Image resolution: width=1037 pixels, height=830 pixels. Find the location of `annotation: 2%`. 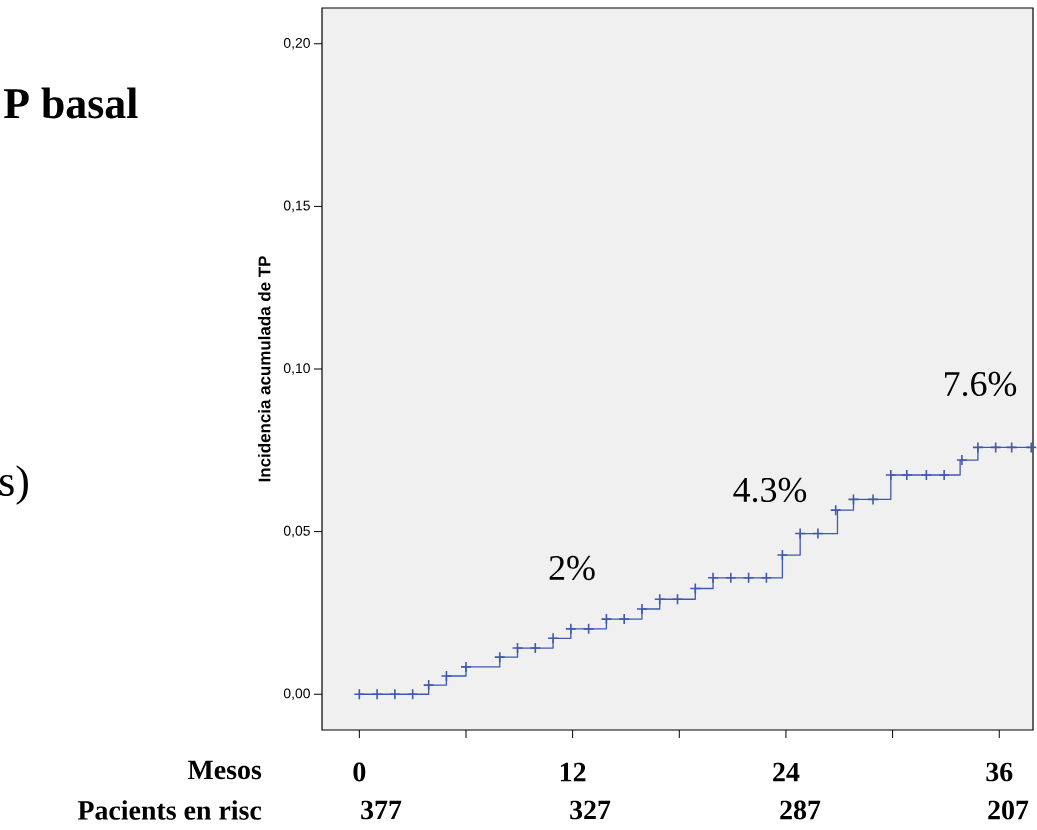

annotation: 2% is located at coordinates (572, 568).